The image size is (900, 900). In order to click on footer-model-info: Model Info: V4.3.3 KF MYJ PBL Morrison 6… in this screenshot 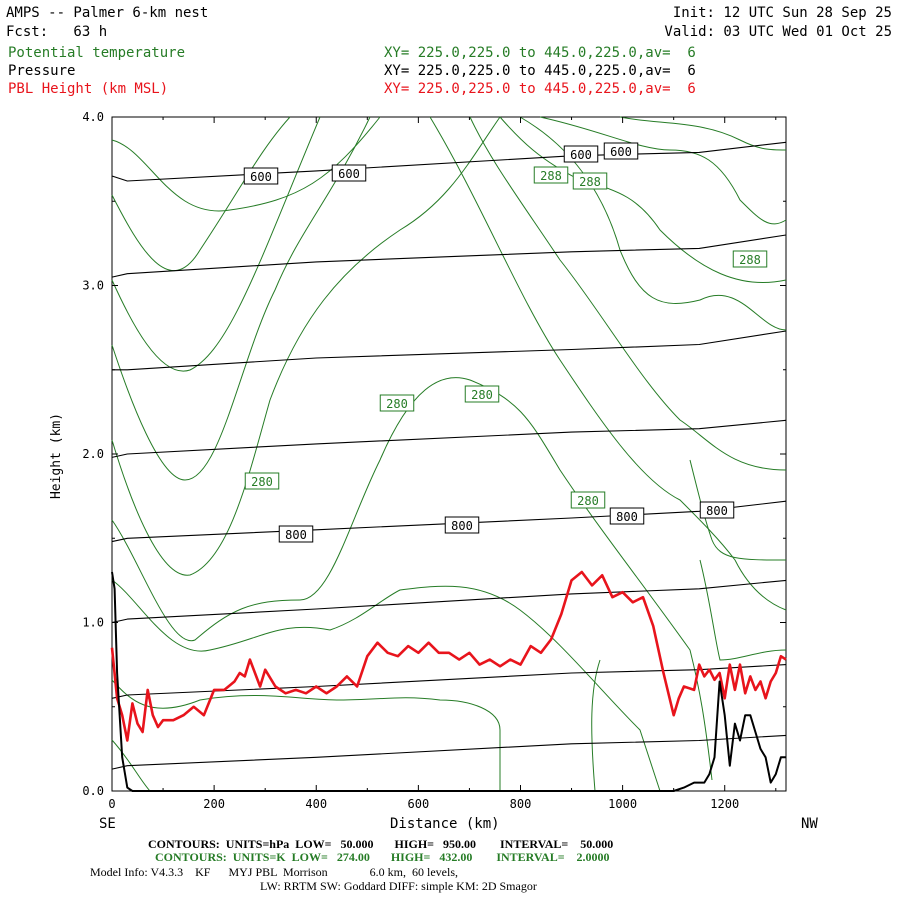, I will do `click(274, 872)`.